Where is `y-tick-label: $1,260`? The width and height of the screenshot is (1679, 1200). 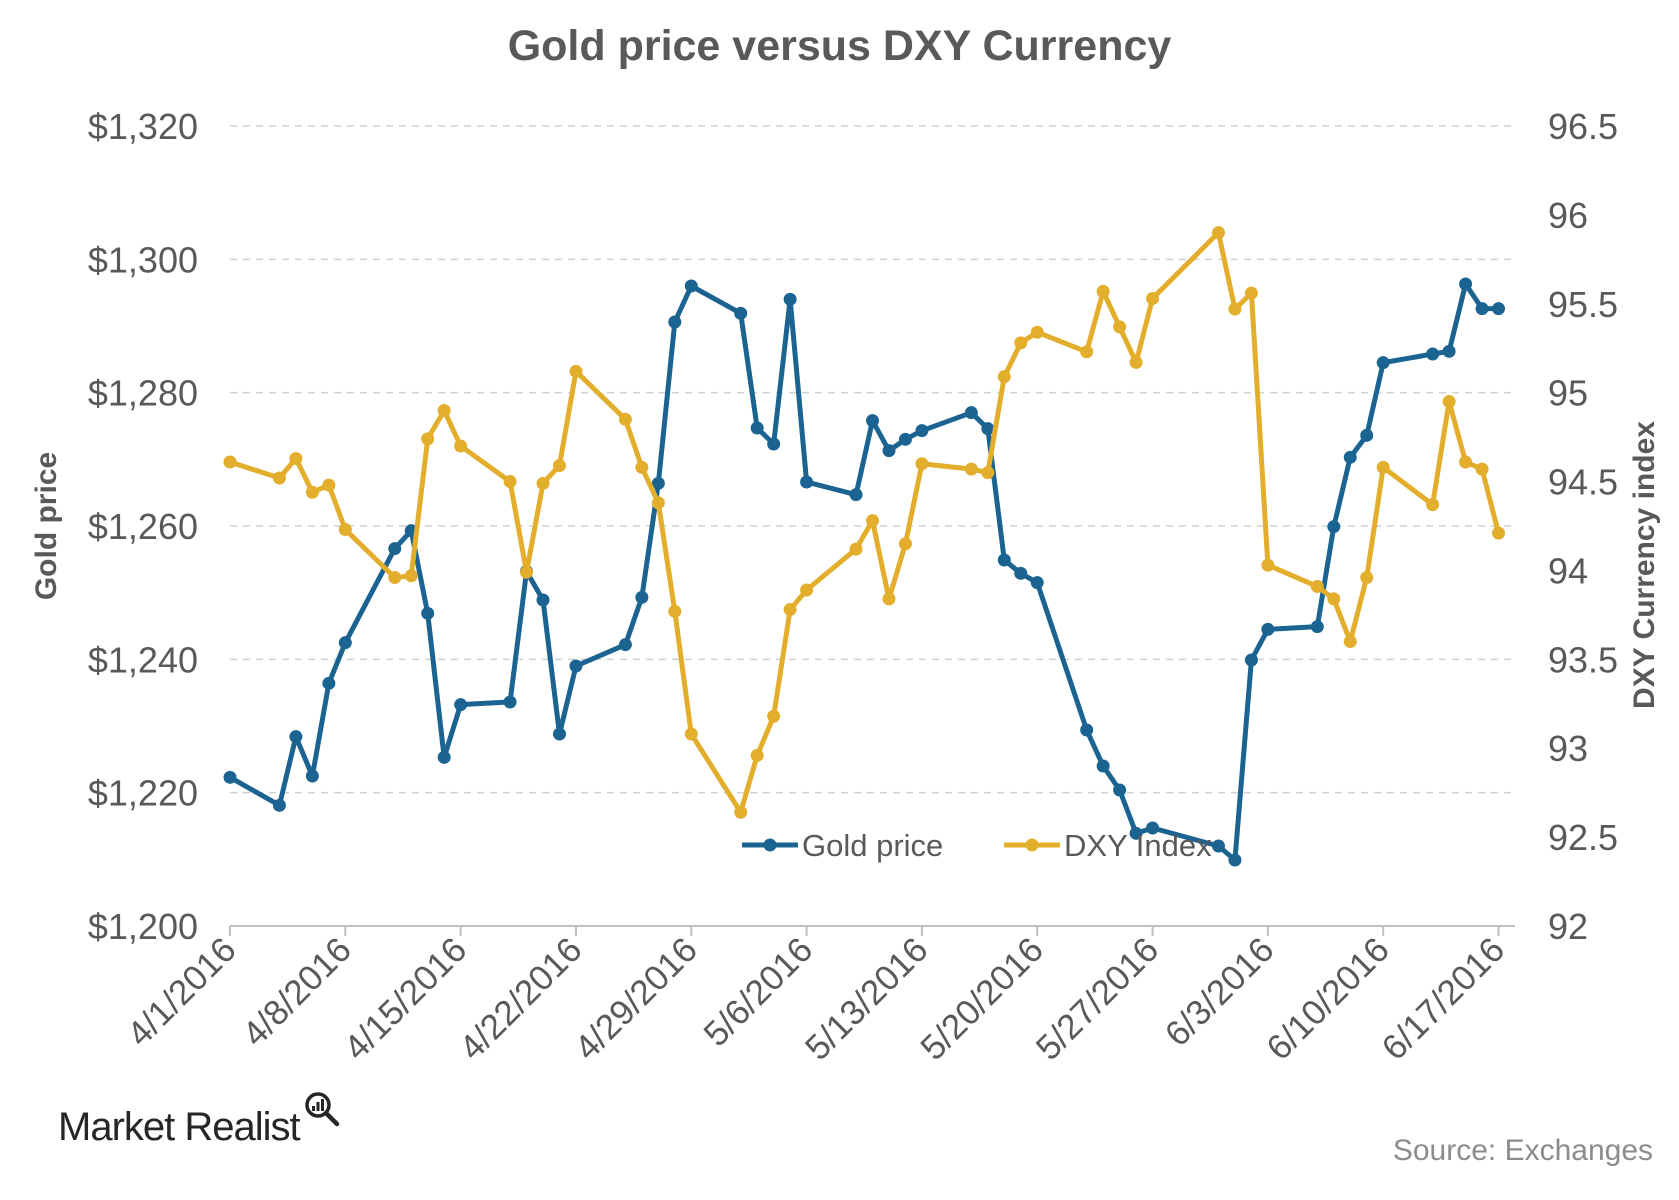 y-tick-label: $1,260 is located at coordinates (143, 526).